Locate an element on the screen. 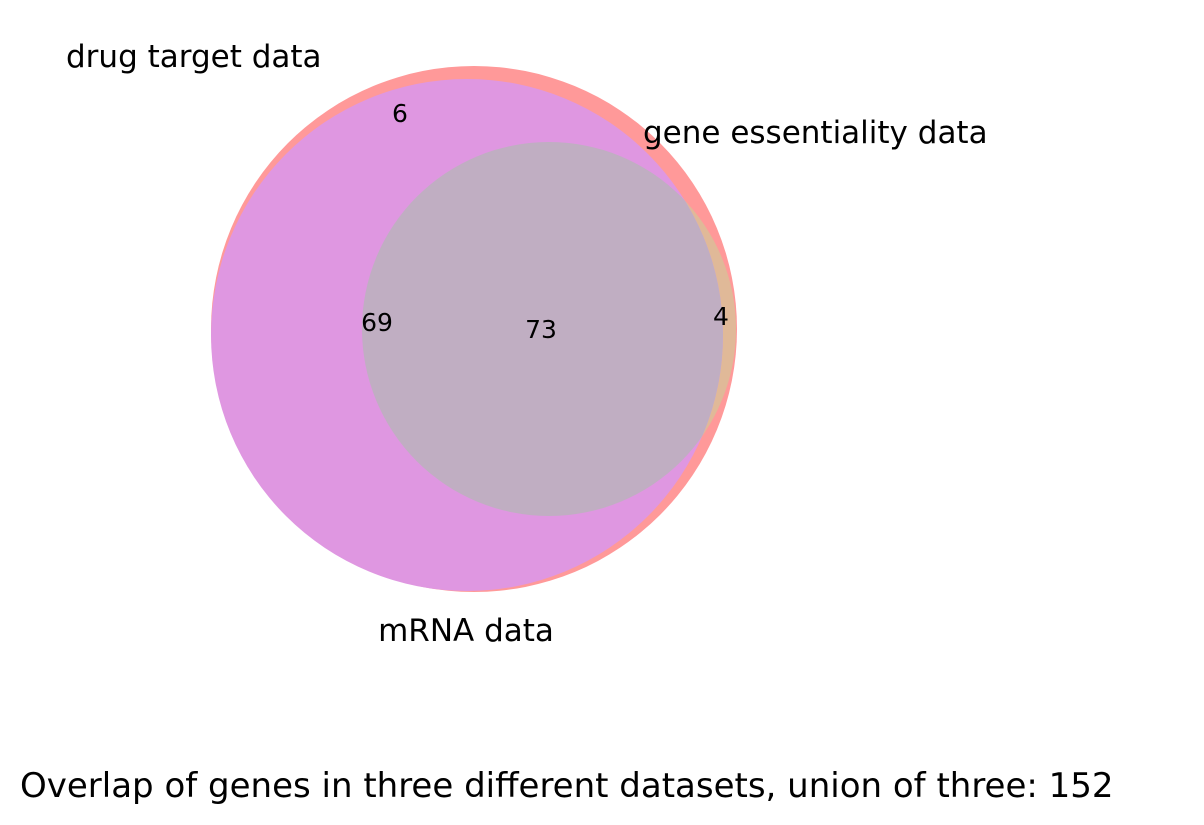 Image resolution: width=1204 pixels, height=825 pixels. drug-mrna-count: 69 is located at coordinates (377, 322).